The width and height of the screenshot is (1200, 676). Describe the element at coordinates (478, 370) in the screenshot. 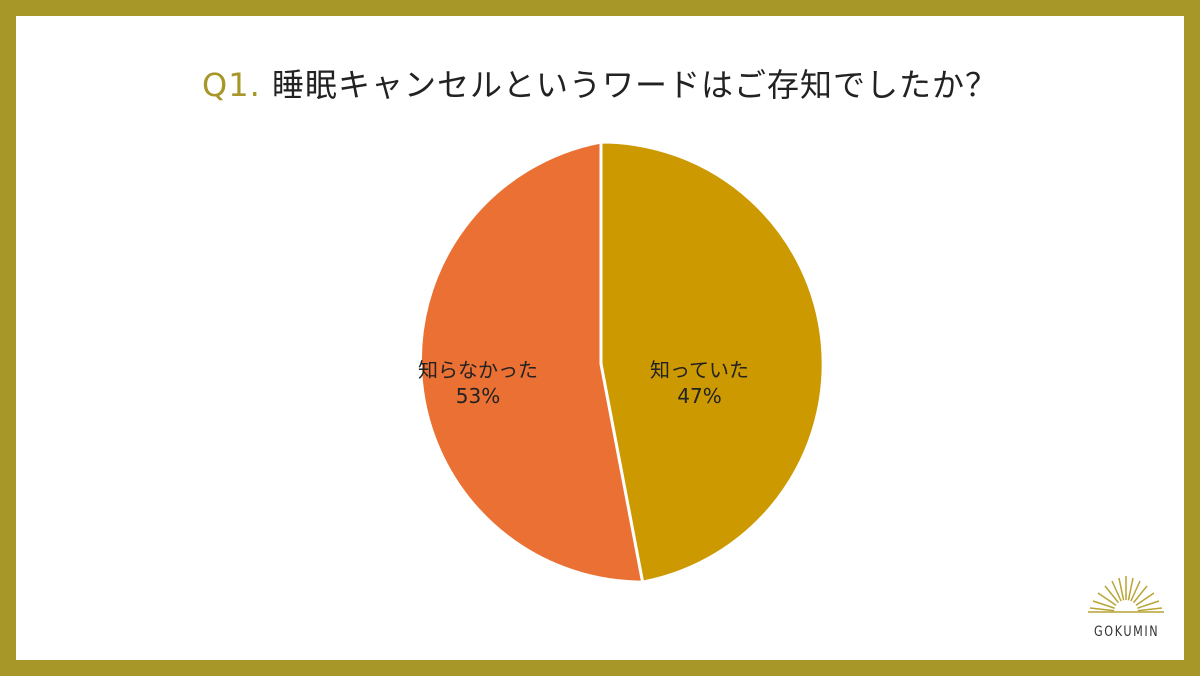

I see `slice-category: 知らなかった` at that location.